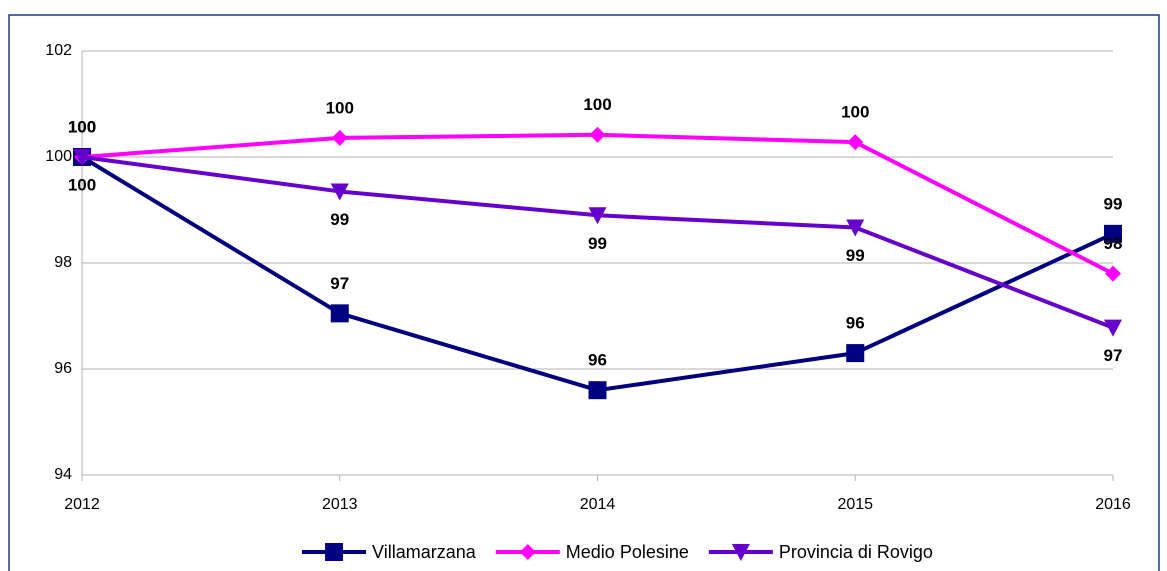 This screenshot has width=1167, height=571. I want to click on legend-label: Provincia di Rovigo, so click(856, 552).